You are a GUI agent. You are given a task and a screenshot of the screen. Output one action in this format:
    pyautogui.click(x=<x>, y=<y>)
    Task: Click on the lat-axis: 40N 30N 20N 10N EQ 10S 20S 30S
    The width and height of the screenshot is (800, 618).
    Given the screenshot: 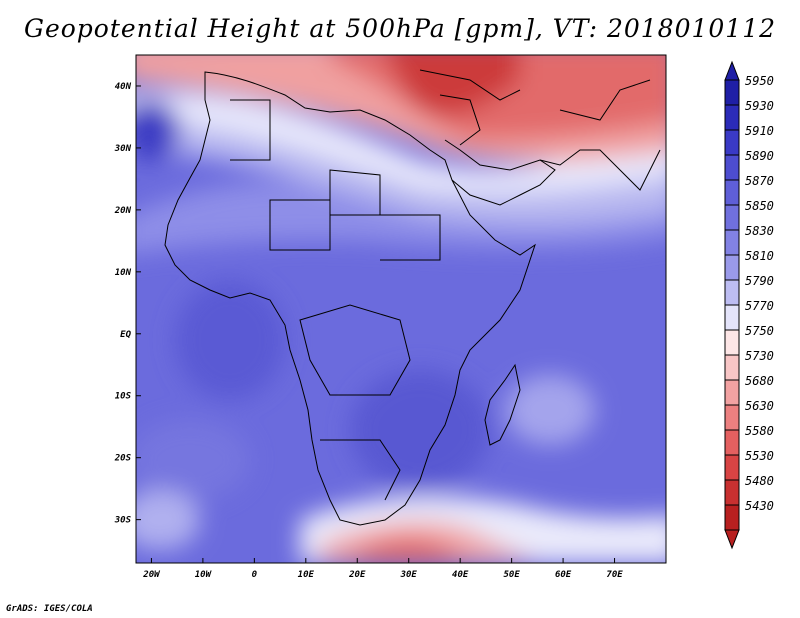 What is the action you would take?
    pyautogui.click(x=127, y=304)
    